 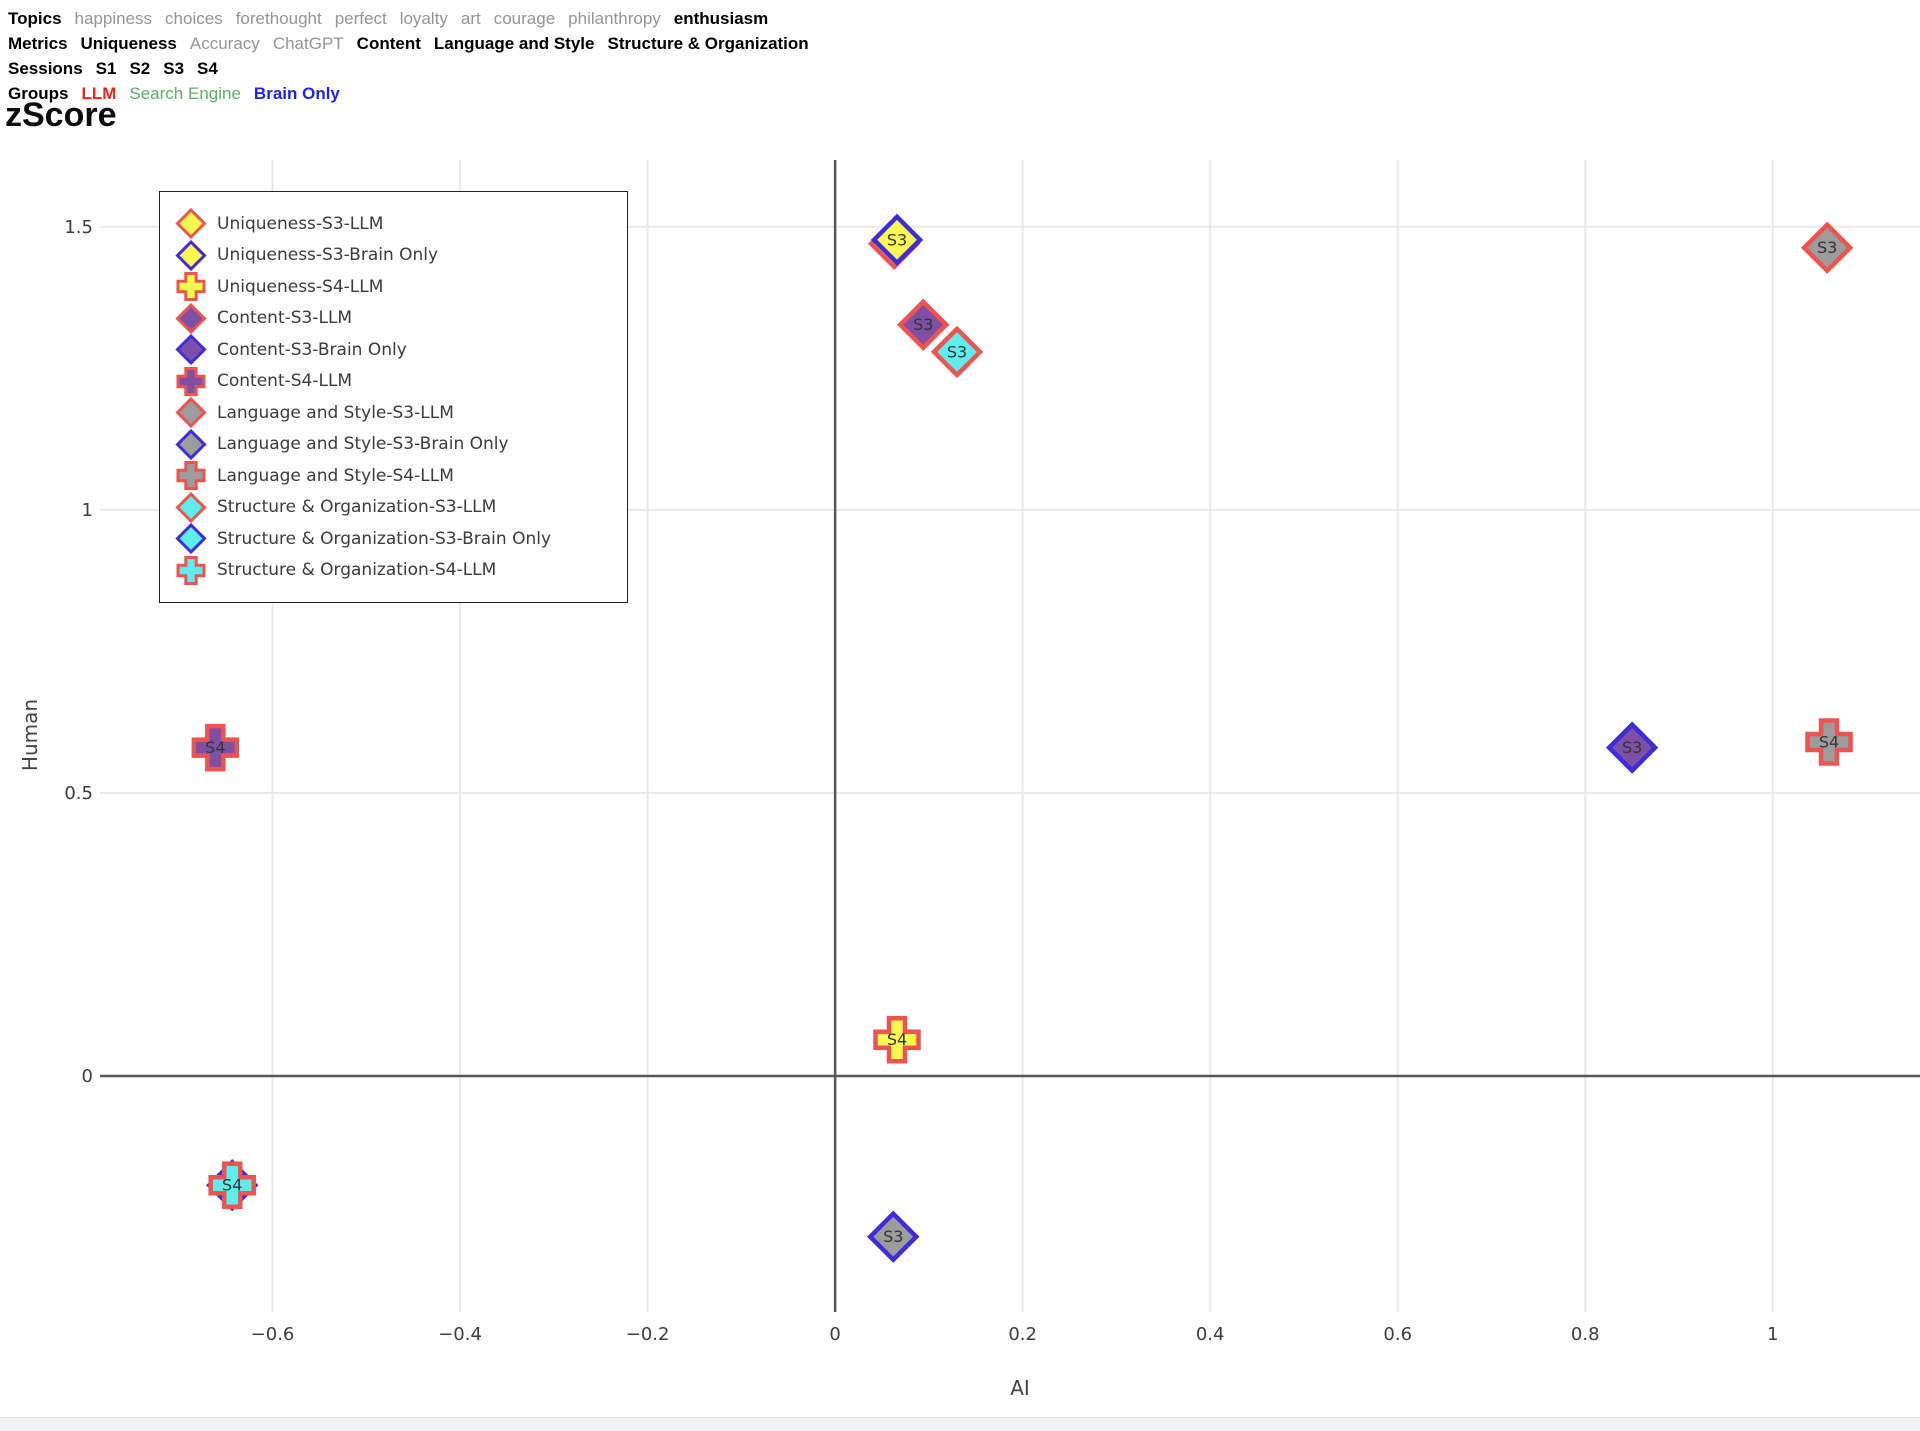 I want to click on legend-item-structure-organization-s3-llm: Structure & Organization-S3-LLM, so click(x=395, y=507).